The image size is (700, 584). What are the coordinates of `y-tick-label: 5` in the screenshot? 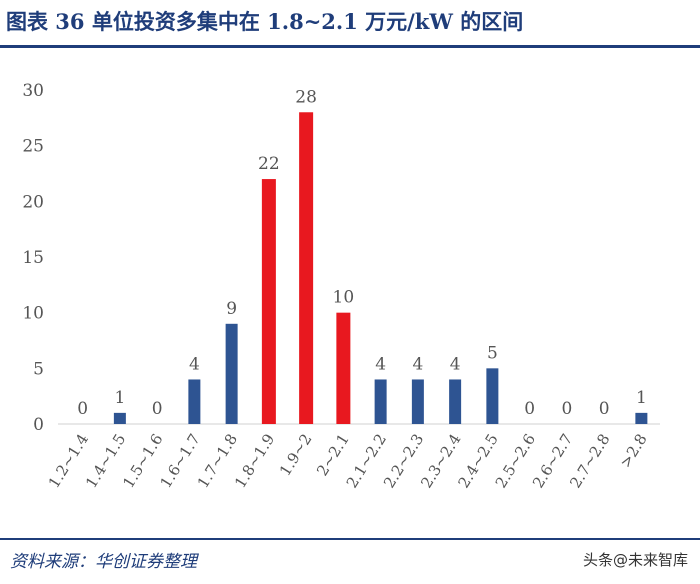 It's located at (38, 369).